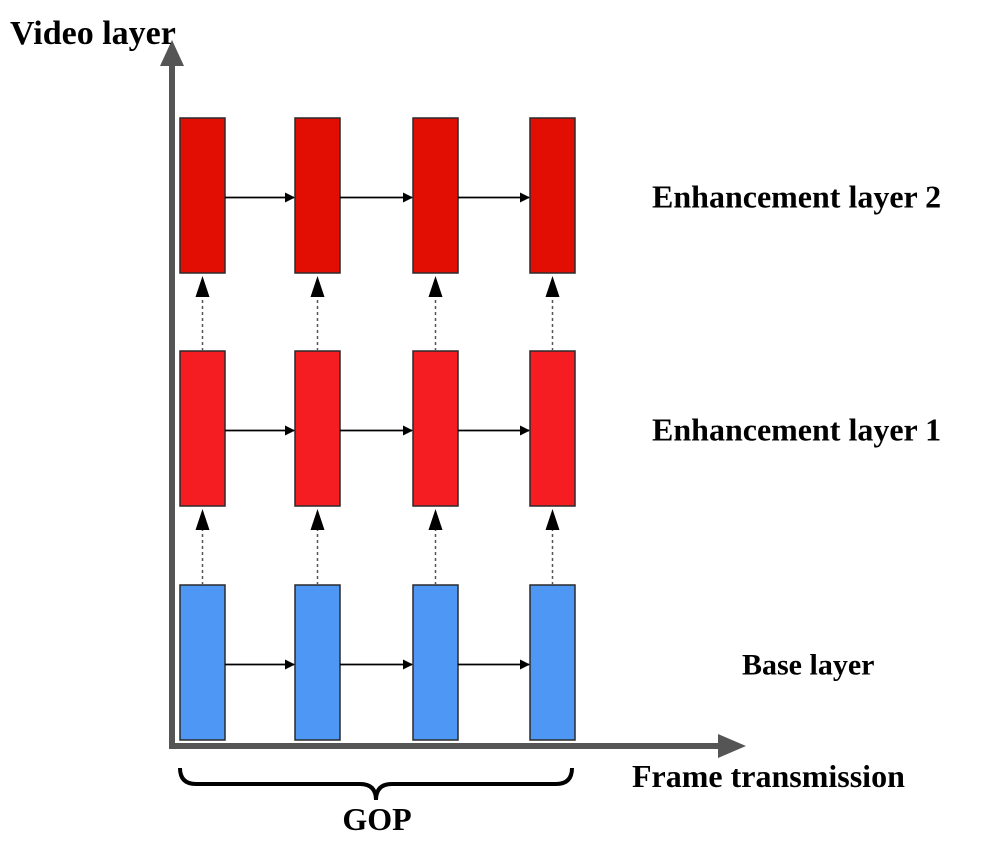 The height and width of the screenshot is (846, 1008). I want to click on y-axis-label: Video layer, so click(93, 33).